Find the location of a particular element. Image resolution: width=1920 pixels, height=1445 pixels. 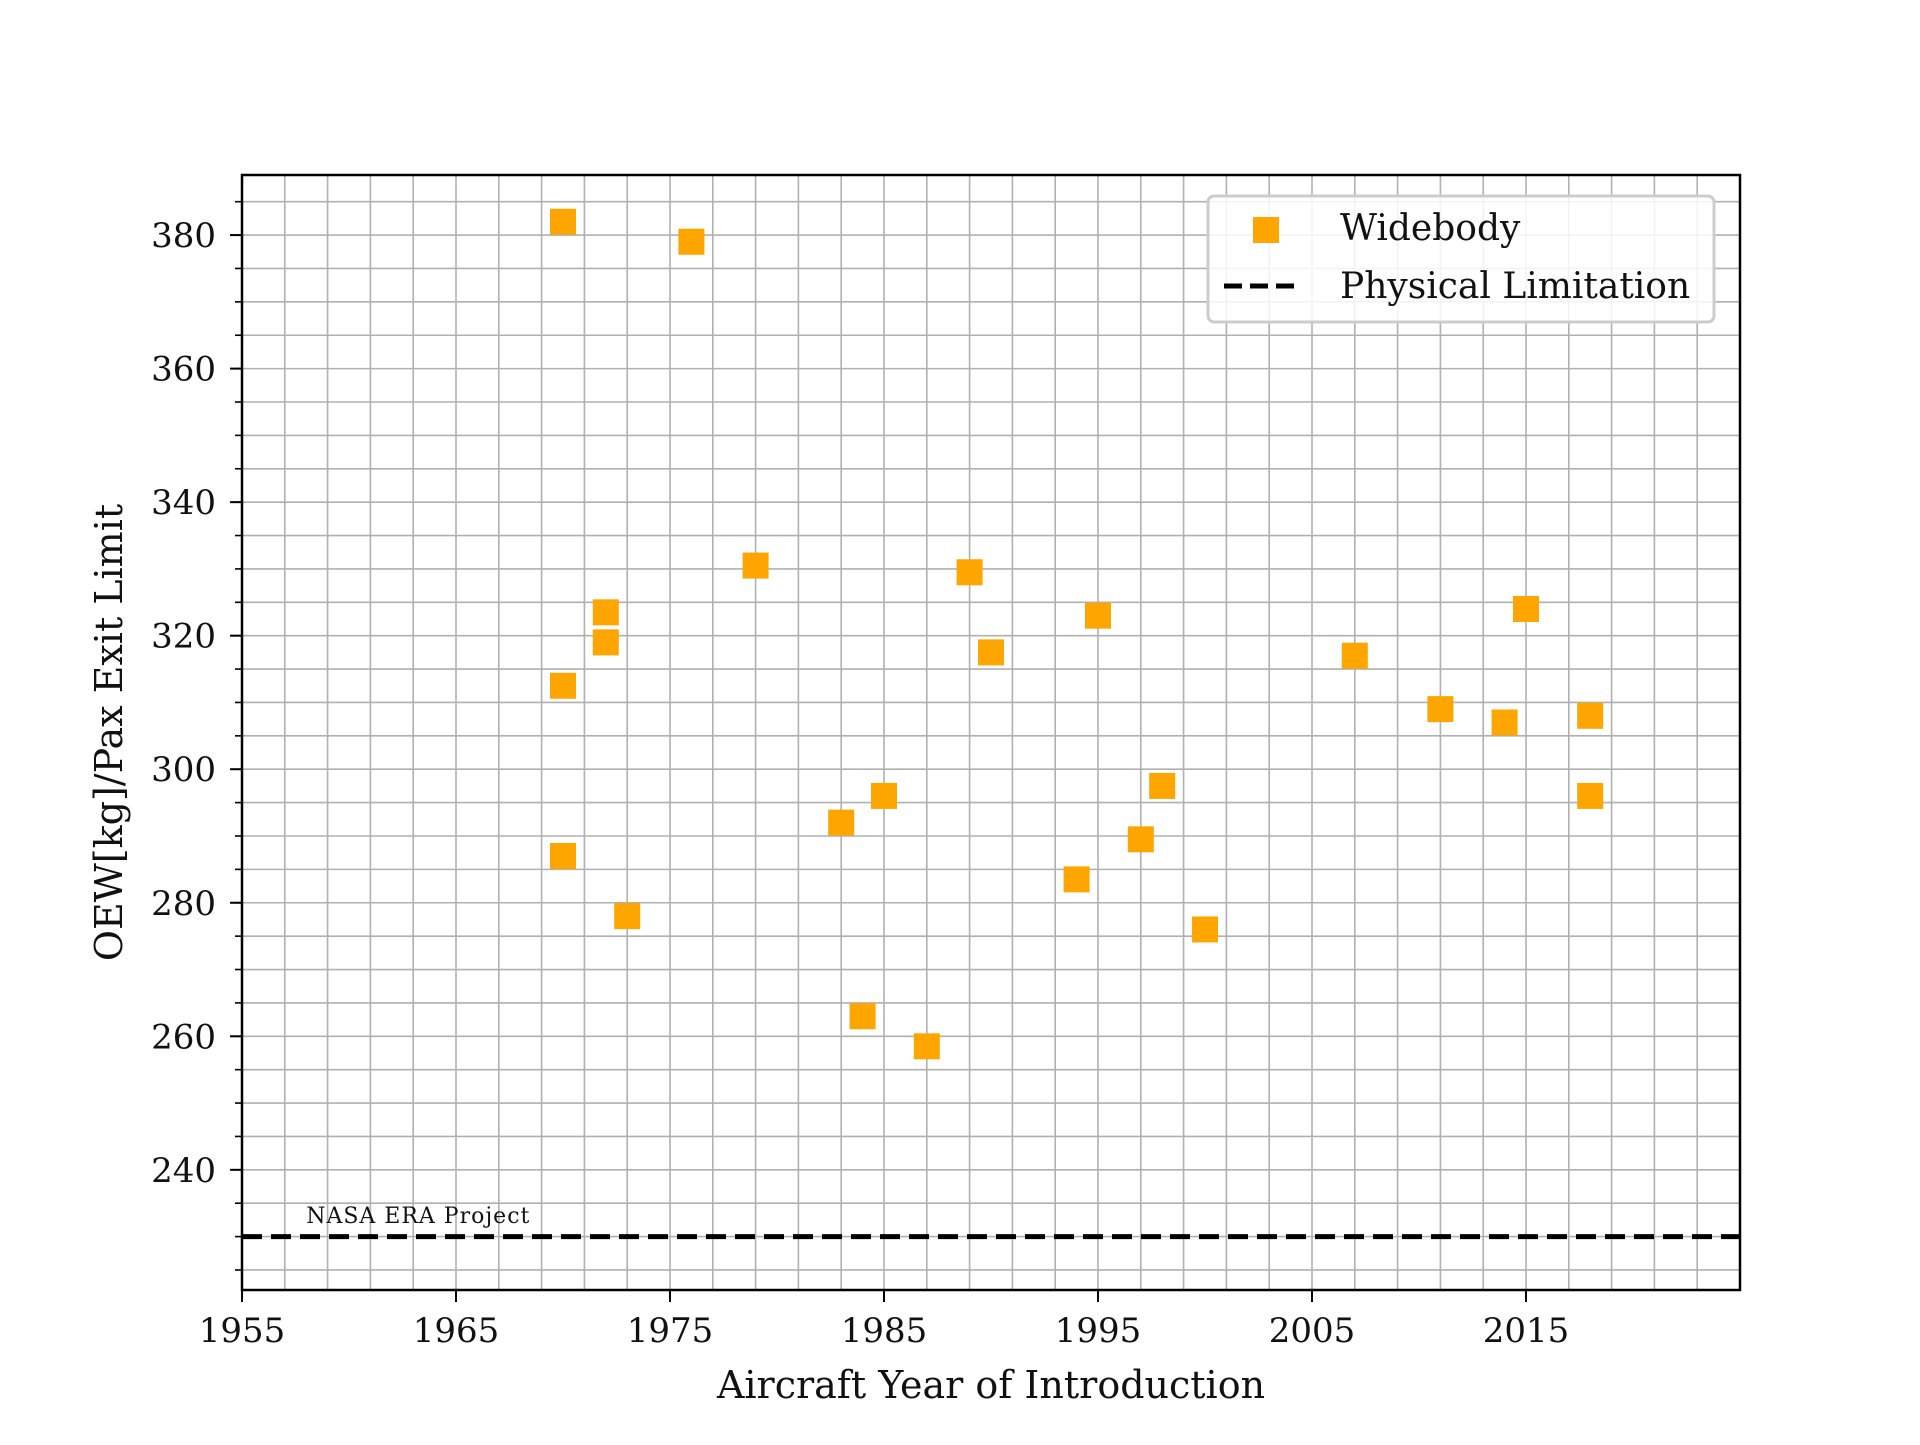

legend: Widebody Physical Limitation is located at coordinates (1461, 259).